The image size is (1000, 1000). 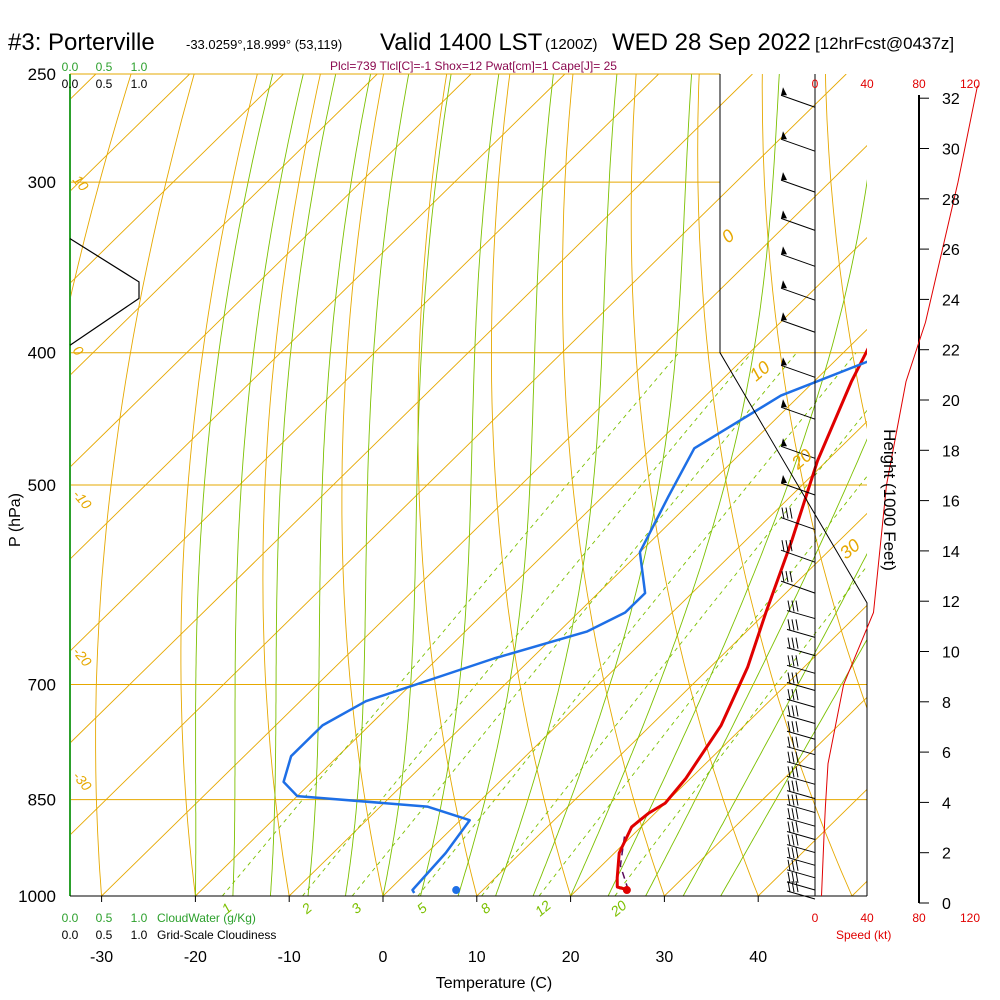 I want to click on utc-time: (1200Z), so click(x=571, y=44).